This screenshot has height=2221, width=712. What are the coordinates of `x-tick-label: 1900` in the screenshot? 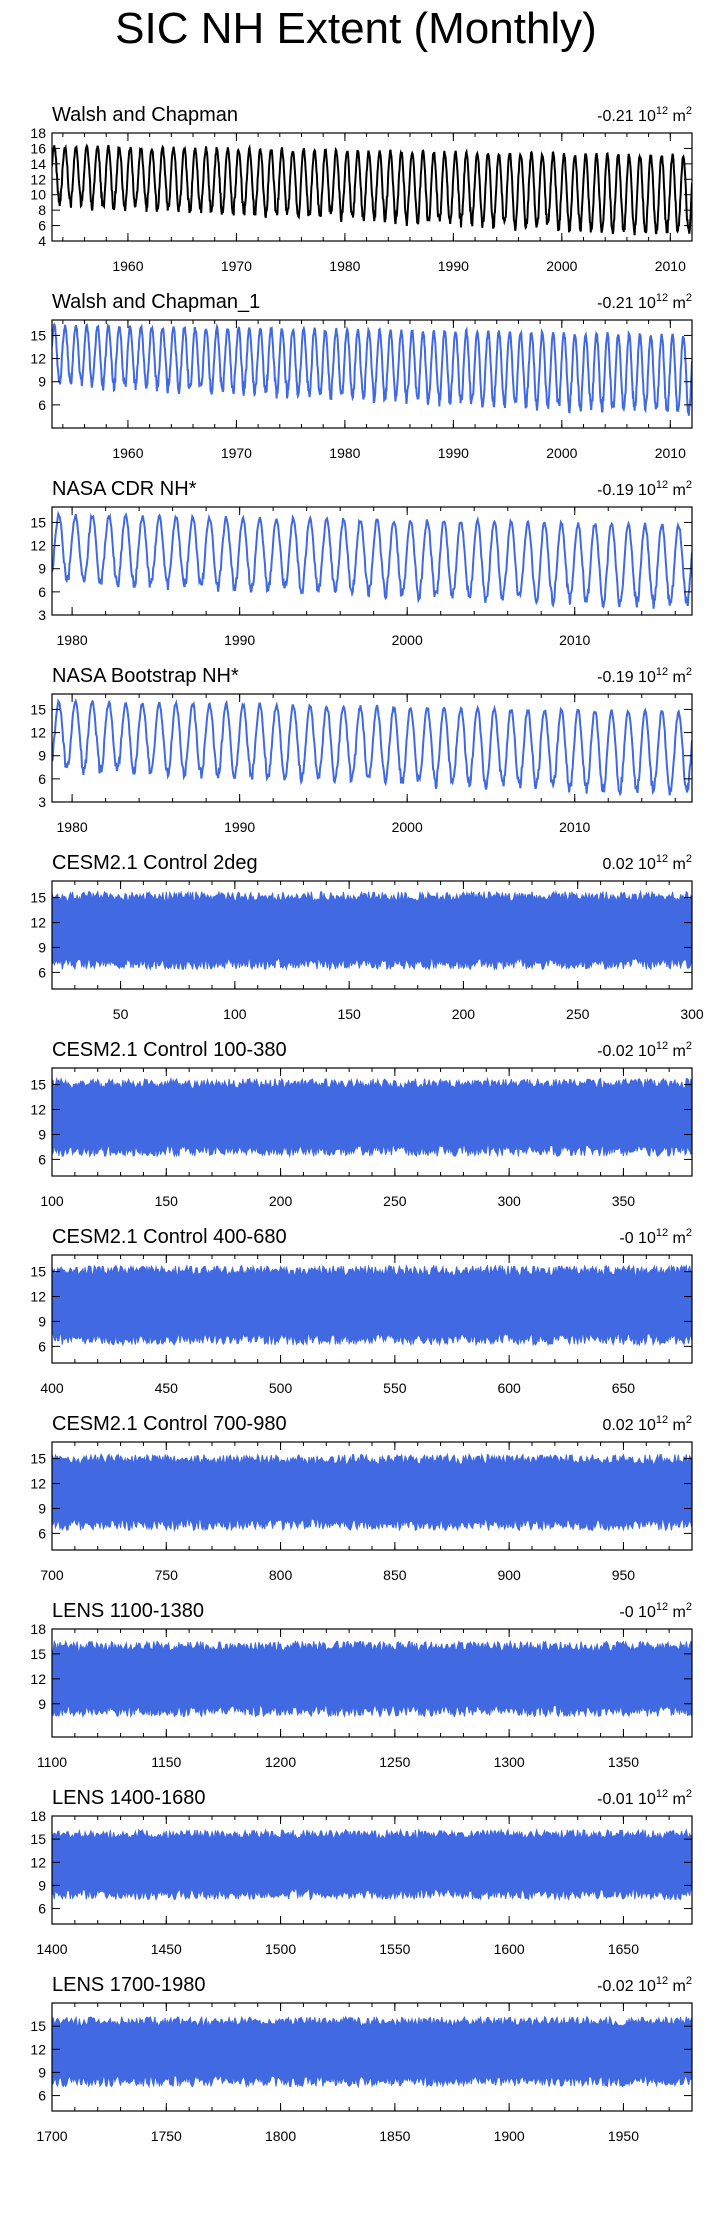 It's located at (509, 2136).